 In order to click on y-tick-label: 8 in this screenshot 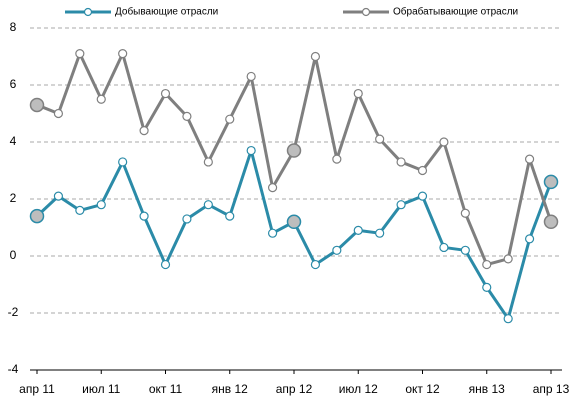, I will do `click(13, 27)`.